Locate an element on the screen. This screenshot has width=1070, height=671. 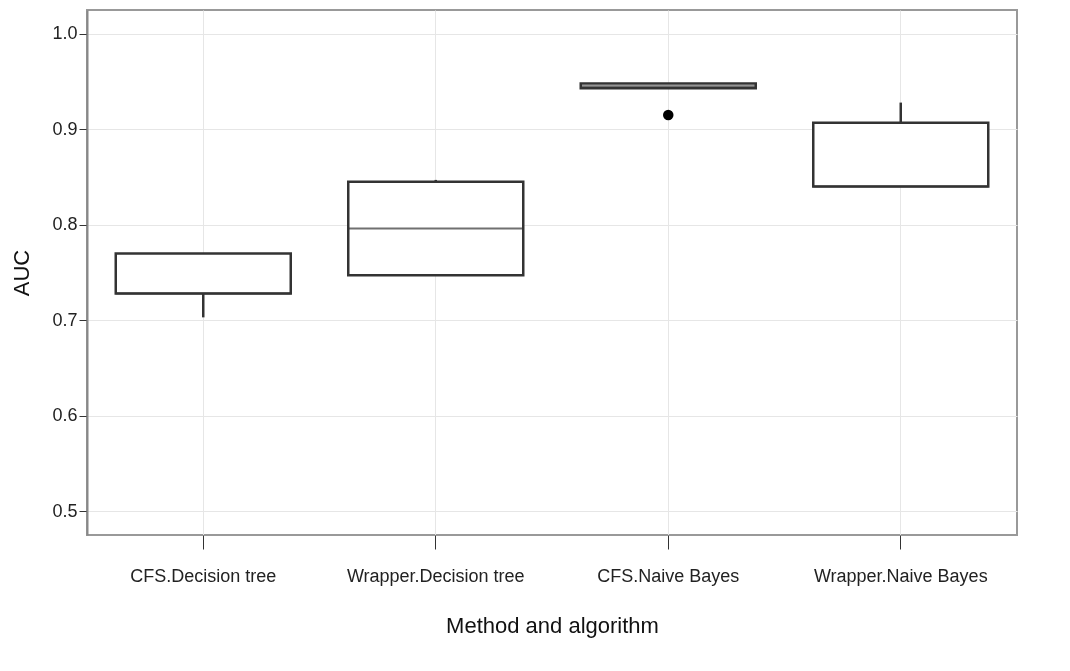
x-tick-label: CFS.Decision tree is located at coordinates (203, 575).